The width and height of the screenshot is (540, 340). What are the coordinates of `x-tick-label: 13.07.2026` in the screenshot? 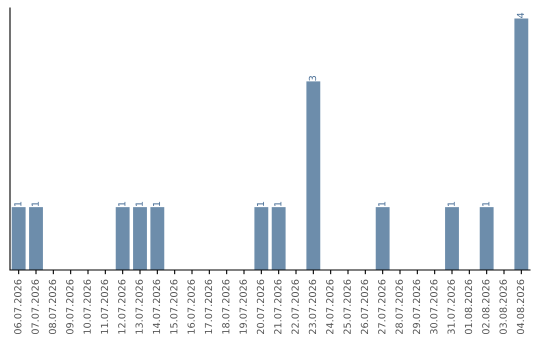 It's located at (139, 307).